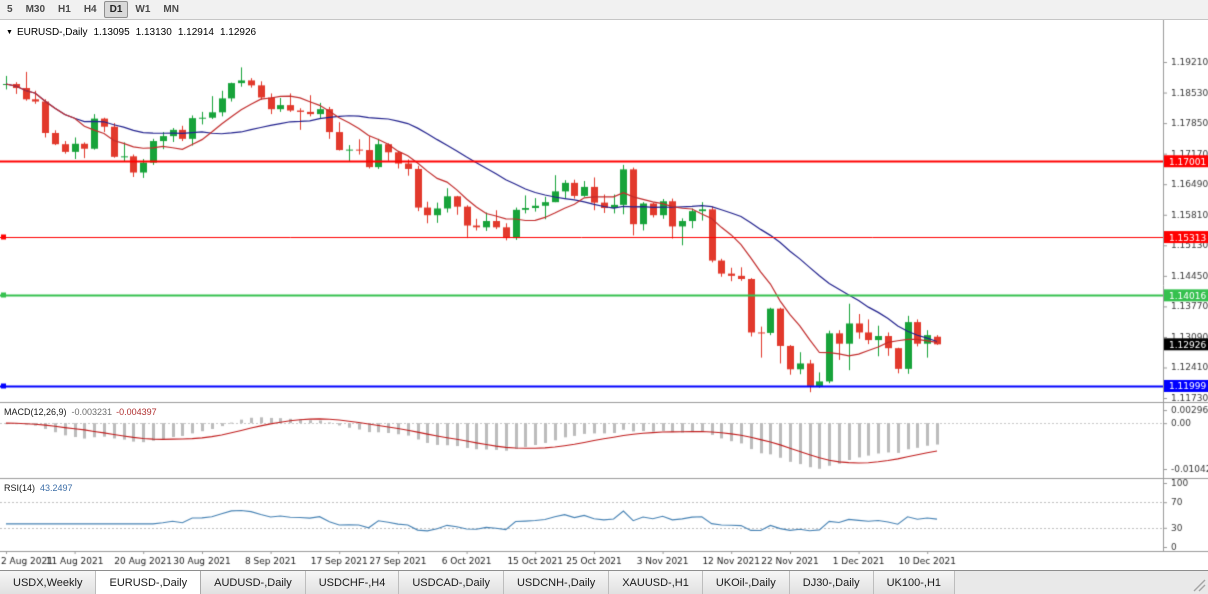  I want to click on chart-tab-audusd-daily: AUDUSD-,Daily, so click(253, 582).